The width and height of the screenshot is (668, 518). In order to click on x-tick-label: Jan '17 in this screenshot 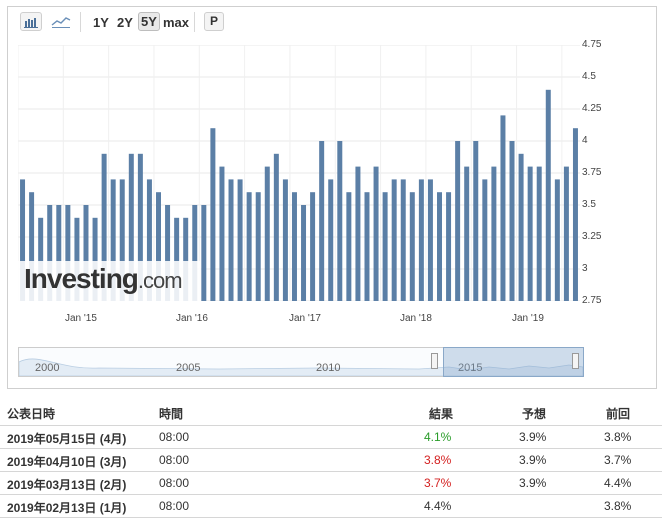, I will do `click(305, 318)`.